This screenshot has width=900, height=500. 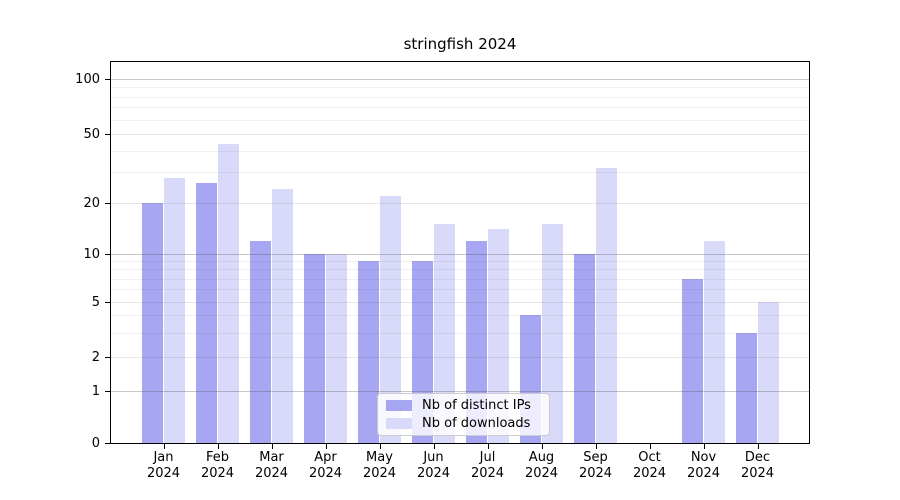 What do you see at coordinates (649, 465) in the screenshot?
I see `x-tick-label-oct: Oct 2024` at bounding box center [649, 465].